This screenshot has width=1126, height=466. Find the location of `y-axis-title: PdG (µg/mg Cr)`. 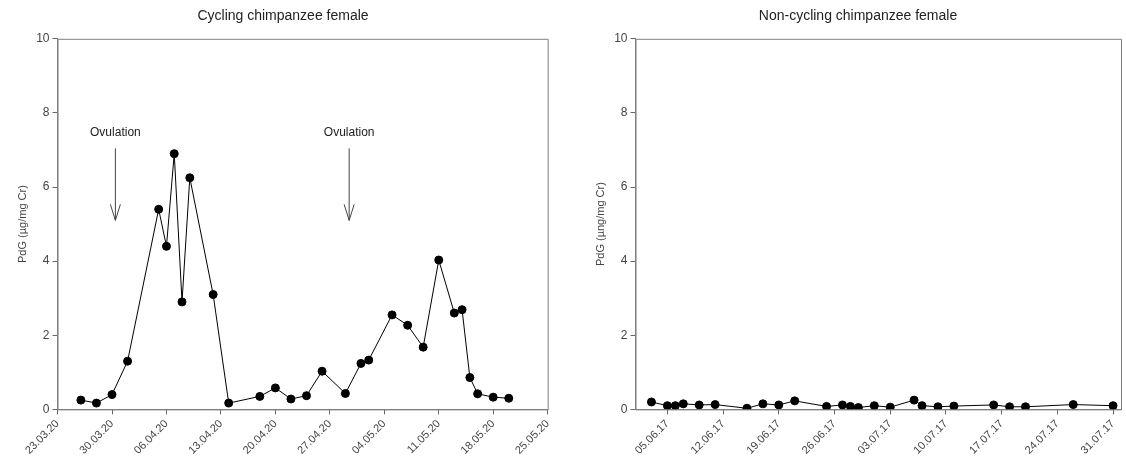

y-axis-title: PdG (µg/mg Cr) is located at coordinates (21, 224).